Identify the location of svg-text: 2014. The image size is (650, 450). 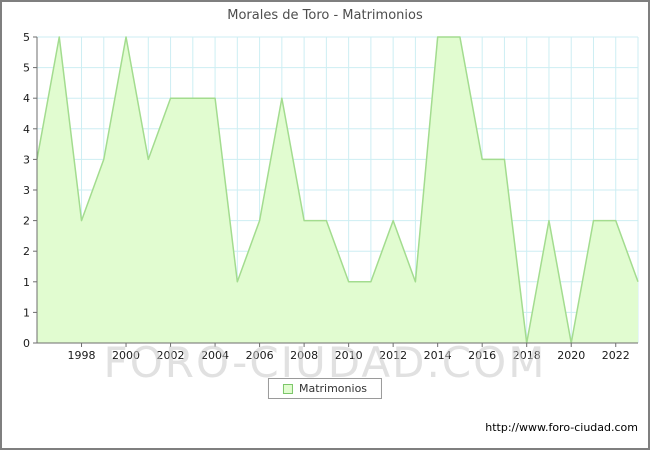
(438, 355).